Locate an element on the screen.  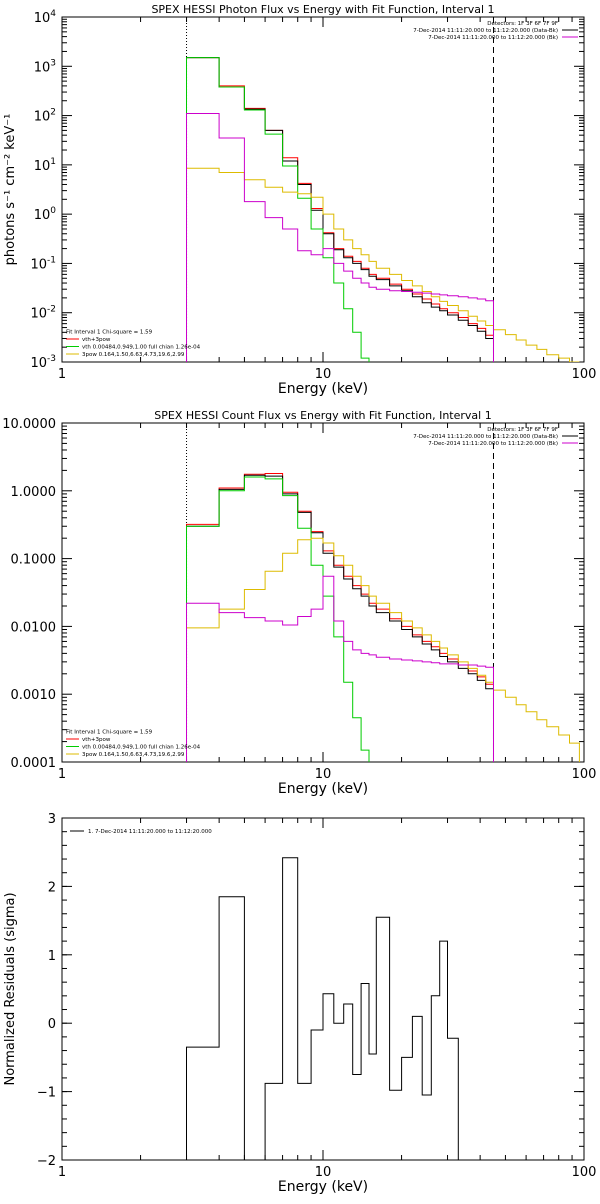
y-tick-label: 10⁻² is located at coordinates (43, 313).